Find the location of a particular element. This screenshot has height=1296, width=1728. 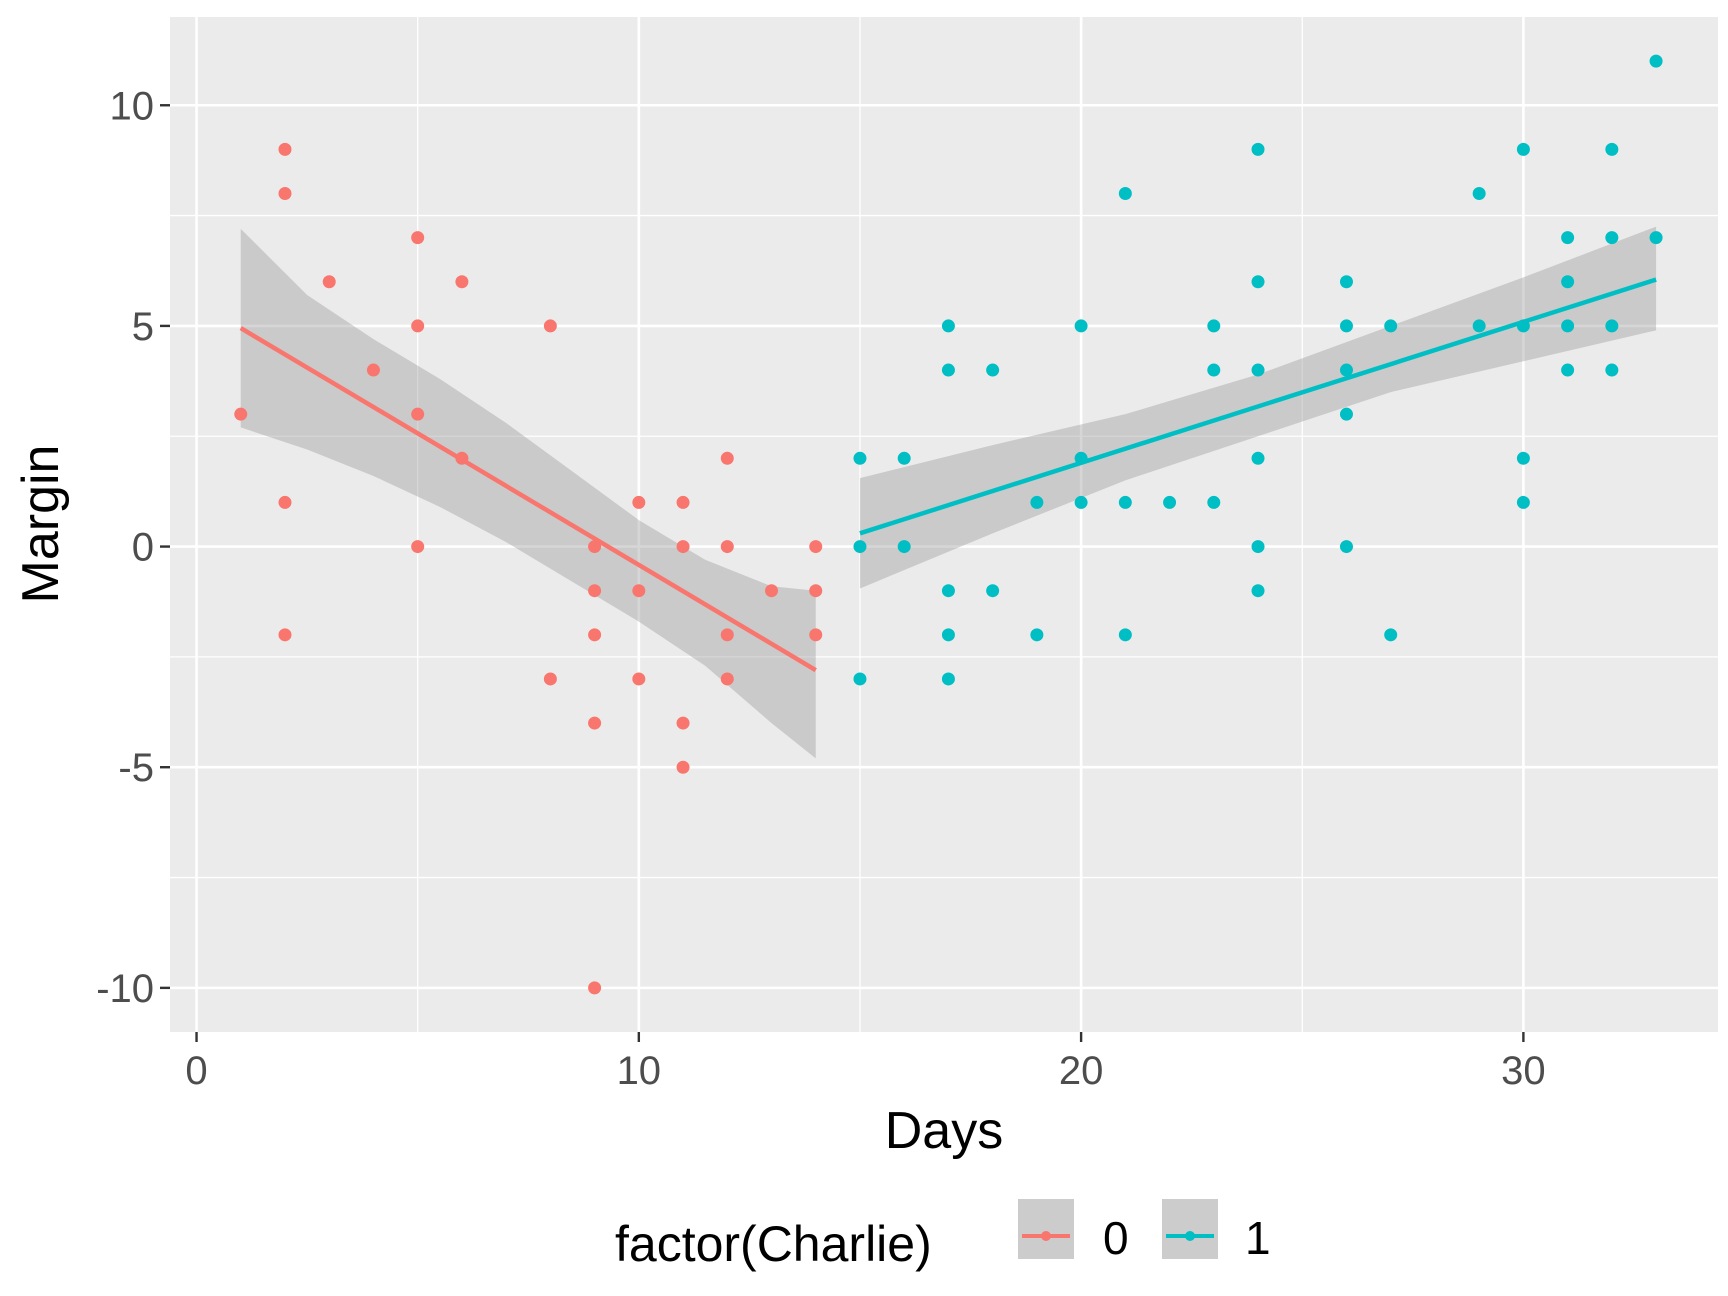

x-tick-label: 10 is located at coordinates (639, 1071).